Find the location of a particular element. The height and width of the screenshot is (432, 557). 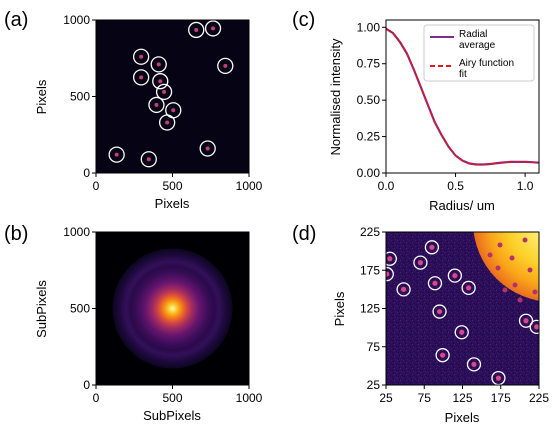

panel-d-ytick-label: 125 is located at coordinates (370, 309).